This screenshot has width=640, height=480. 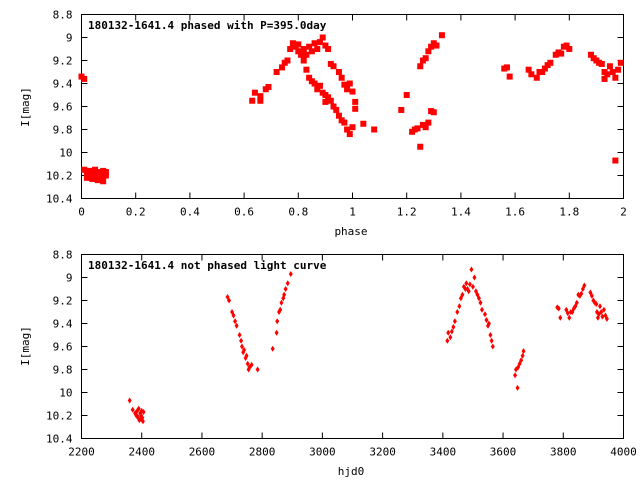 I want to click on phased-y-tick-label: 10.4, so click(x=59, y=199).